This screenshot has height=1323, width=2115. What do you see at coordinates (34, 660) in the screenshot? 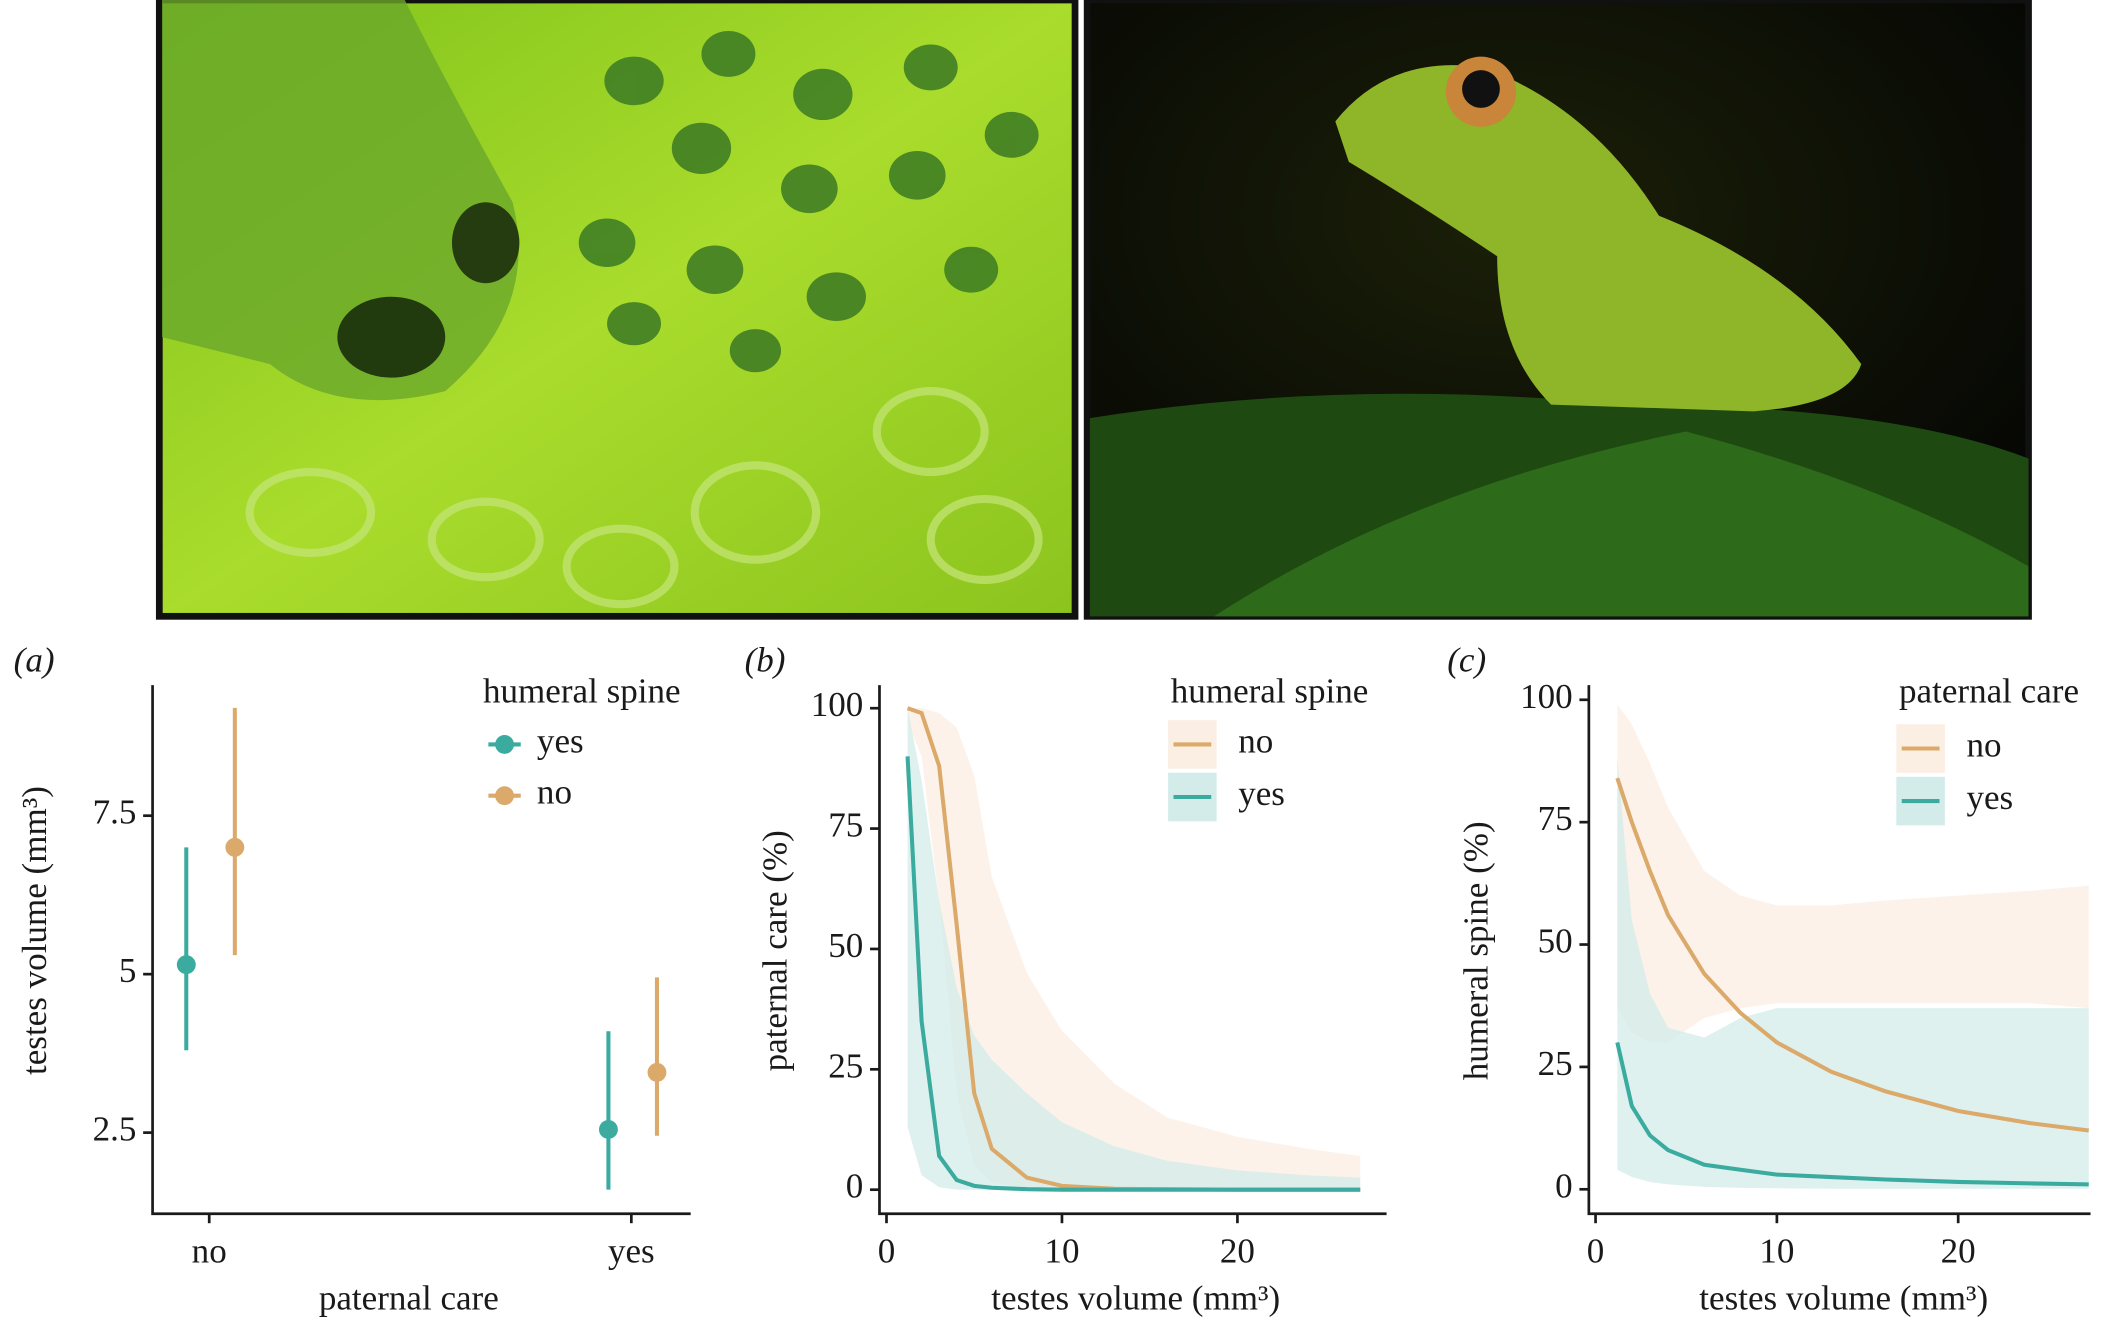
I see `panel-label: (a)` at bounding box center [34, 660].